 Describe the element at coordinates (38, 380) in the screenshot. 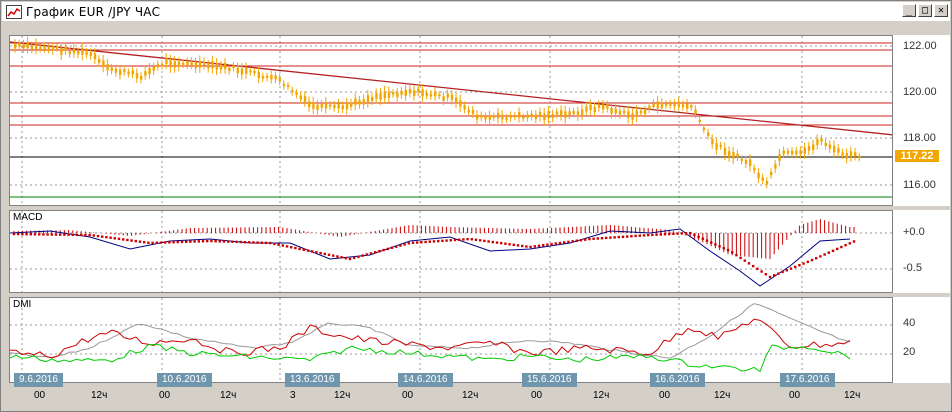

I see `date-label: 9.6.2016` at that location.